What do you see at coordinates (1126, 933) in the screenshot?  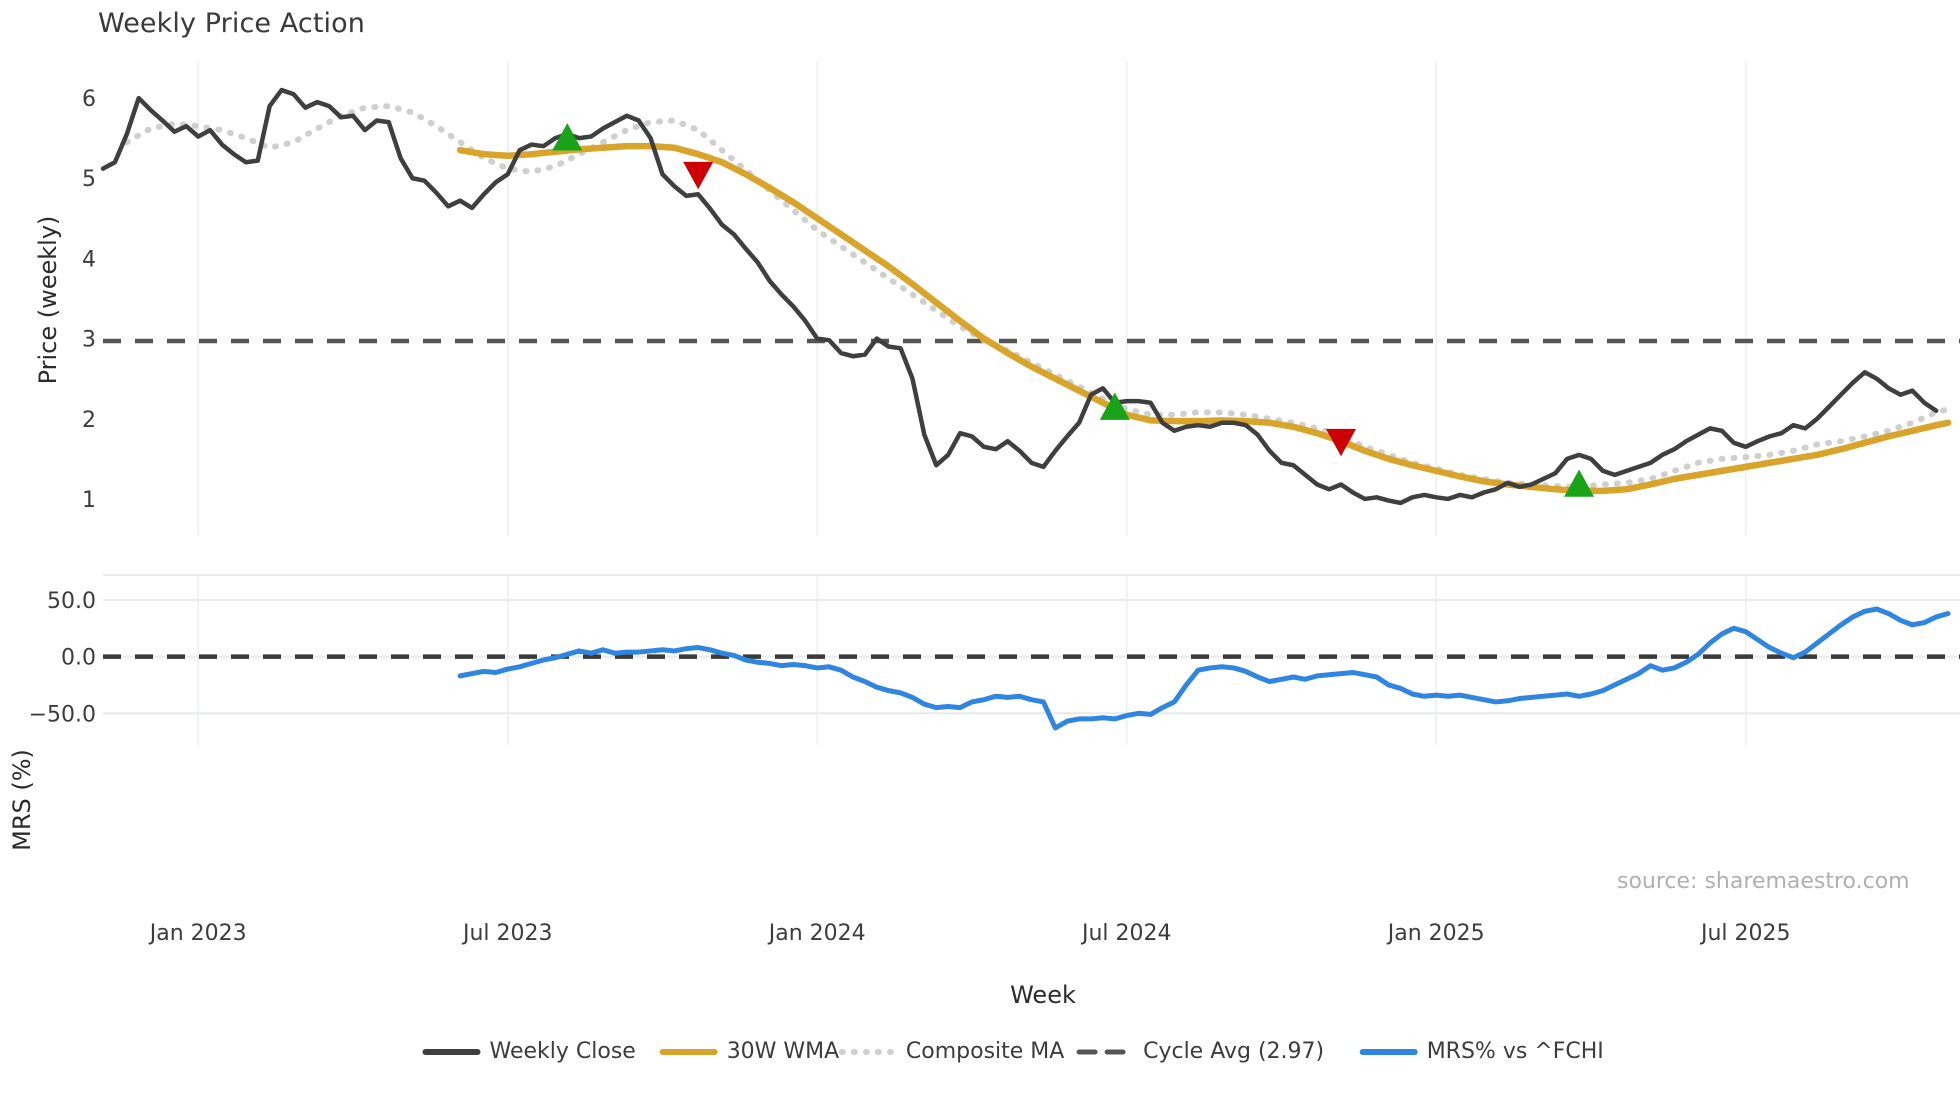 I see `xtick: Jul 2024` at bounding box center [1126, 933].